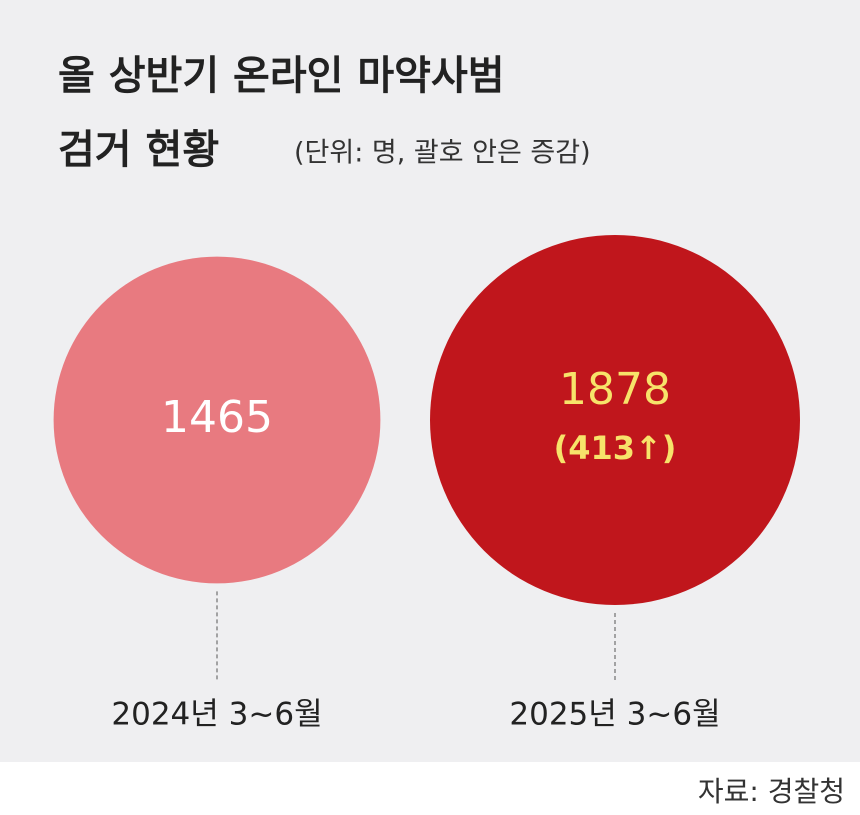 This screenshot has width=860, height=815. What do you see at coordinates (216, 715) in the screenshot?
I see `x-tick-label: 2024년 3~6월` at bounding box center [216, 715].